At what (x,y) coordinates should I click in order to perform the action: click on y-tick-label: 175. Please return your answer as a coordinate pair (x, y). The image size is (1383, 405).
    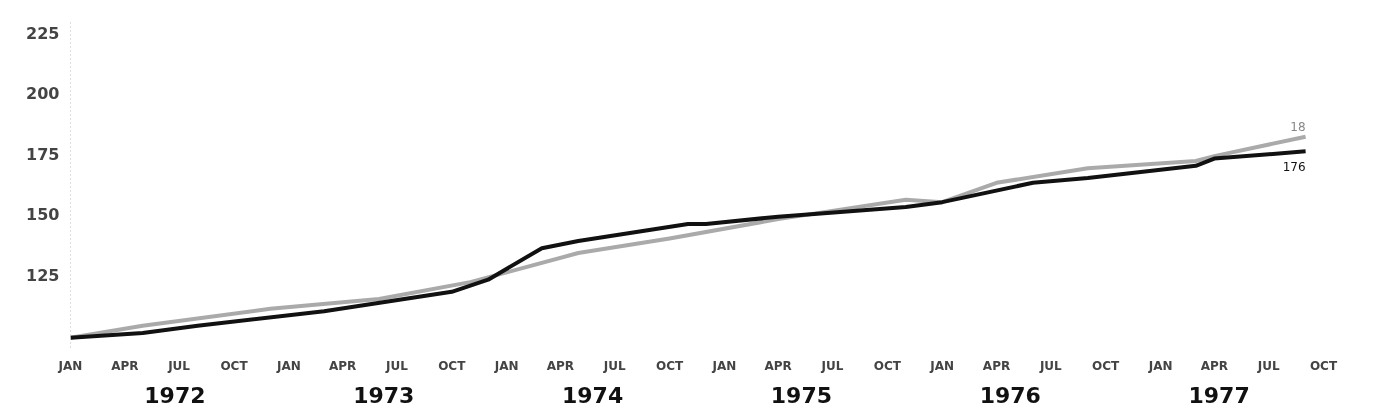
    Looking at the image, I should click on (43, 154).